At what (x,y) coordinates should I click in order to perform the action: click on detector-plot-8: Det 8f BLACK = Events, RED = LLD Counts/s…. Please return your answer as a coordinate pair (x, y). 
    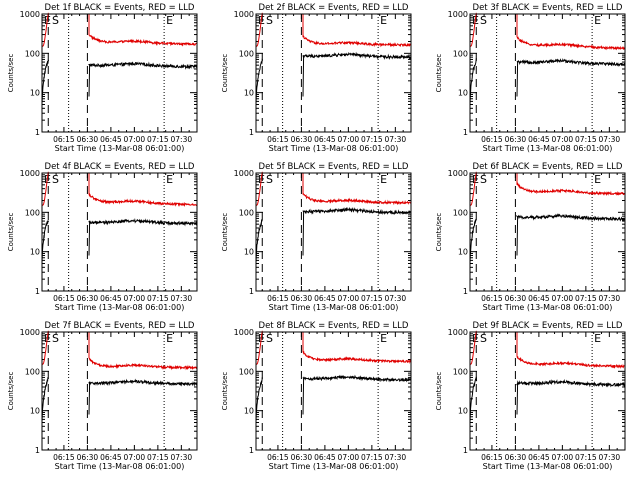
    Looking at the image, I should click on (316, 396).